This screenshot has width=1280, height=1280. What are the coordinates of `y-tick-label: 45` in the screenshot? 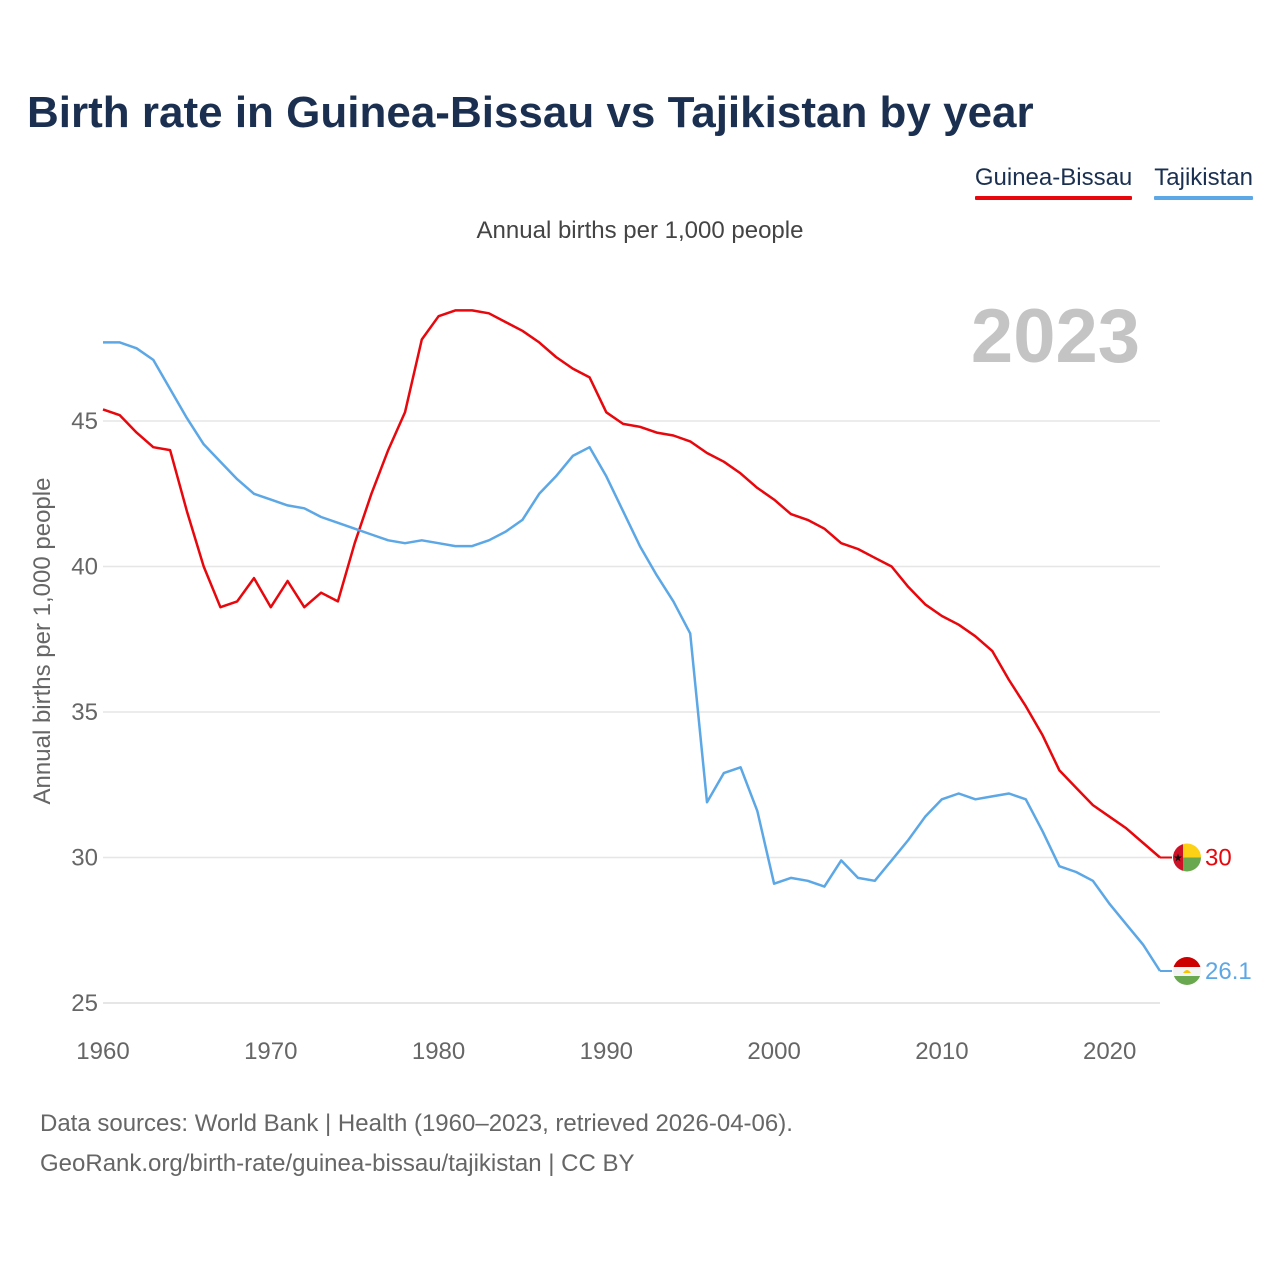 It's located at (84, 421).